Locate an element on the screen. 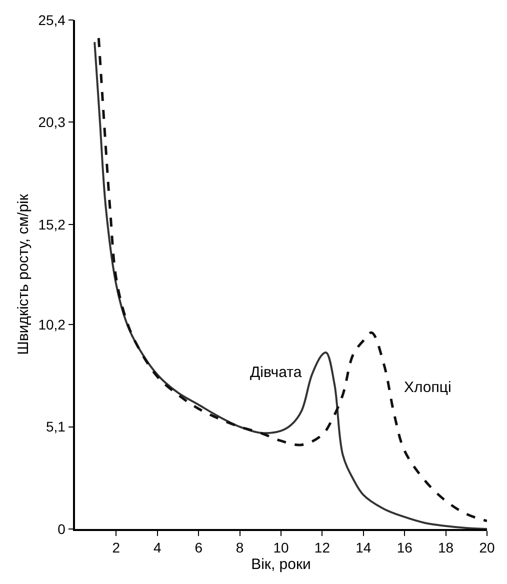 The height and width of the screenshot is (584, 507). x-tick-label: 20 is located at coordinates (487, 548).